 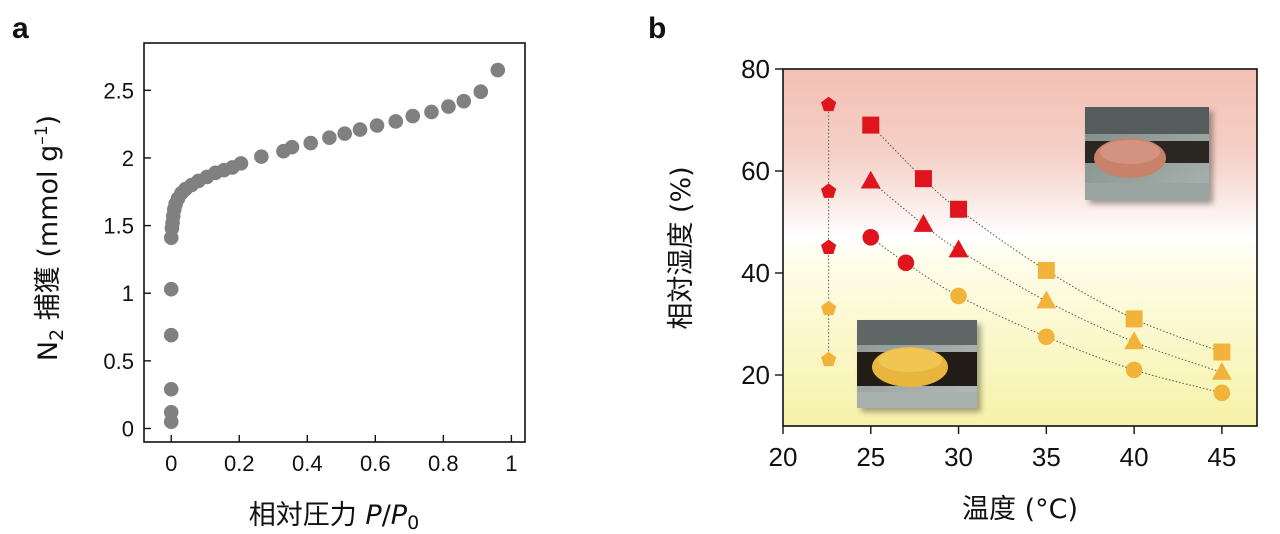 I want to click on x-axis-title-b: 温度 (°C), so click(x=1020, y=509).